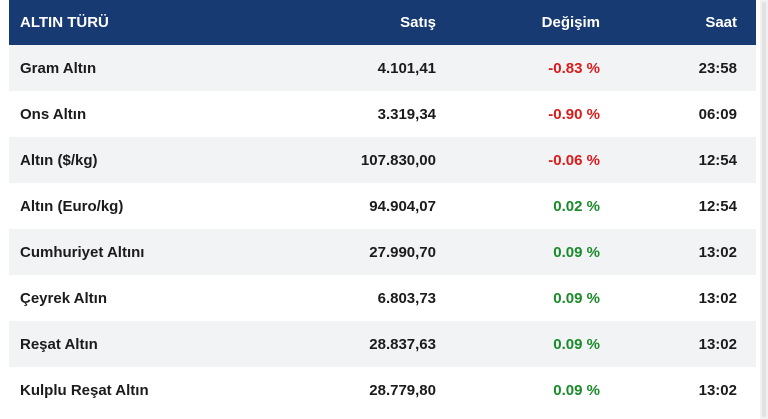 Image resolution: width=768 pixels, height=419 pixels. I want to click on row-gold-type: Gram Altın, so click(58, 68).